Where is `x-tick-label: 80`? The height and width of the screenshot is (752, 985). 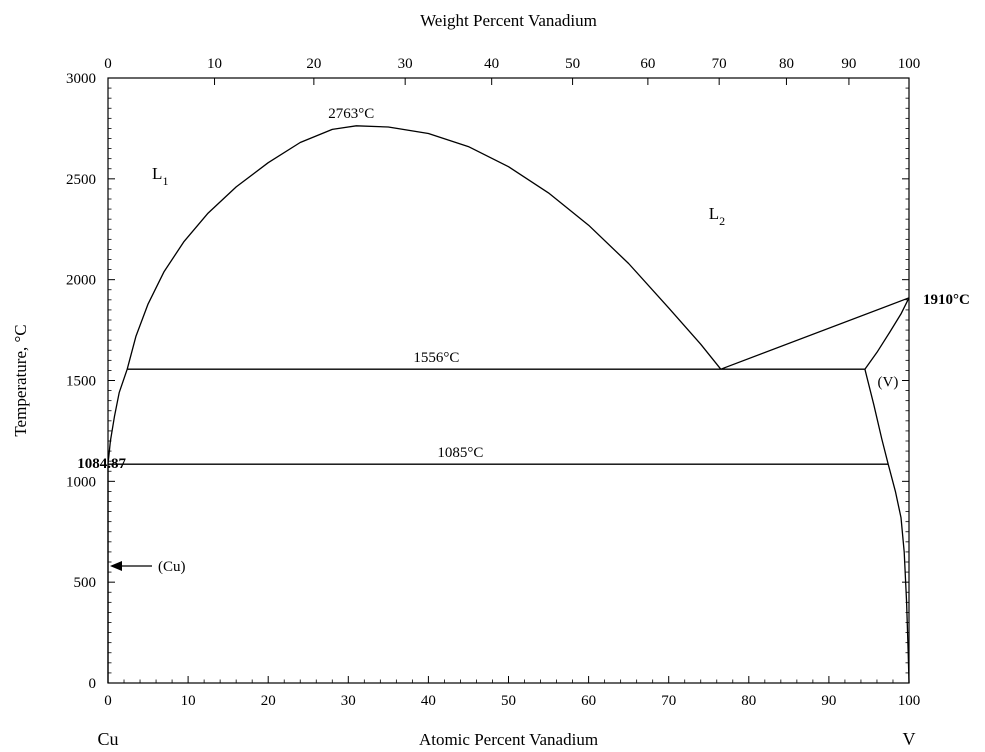 x-tick-label: 80 is located at coordinates (748, 701).